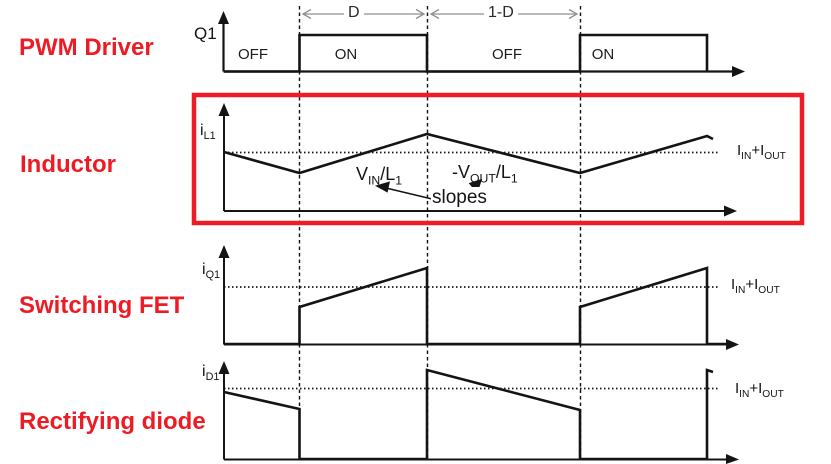 Image resolution: width=831 pixels, height=464 pixels. I want to click on slope-on-label: VIN/L1, so click(379, 176).